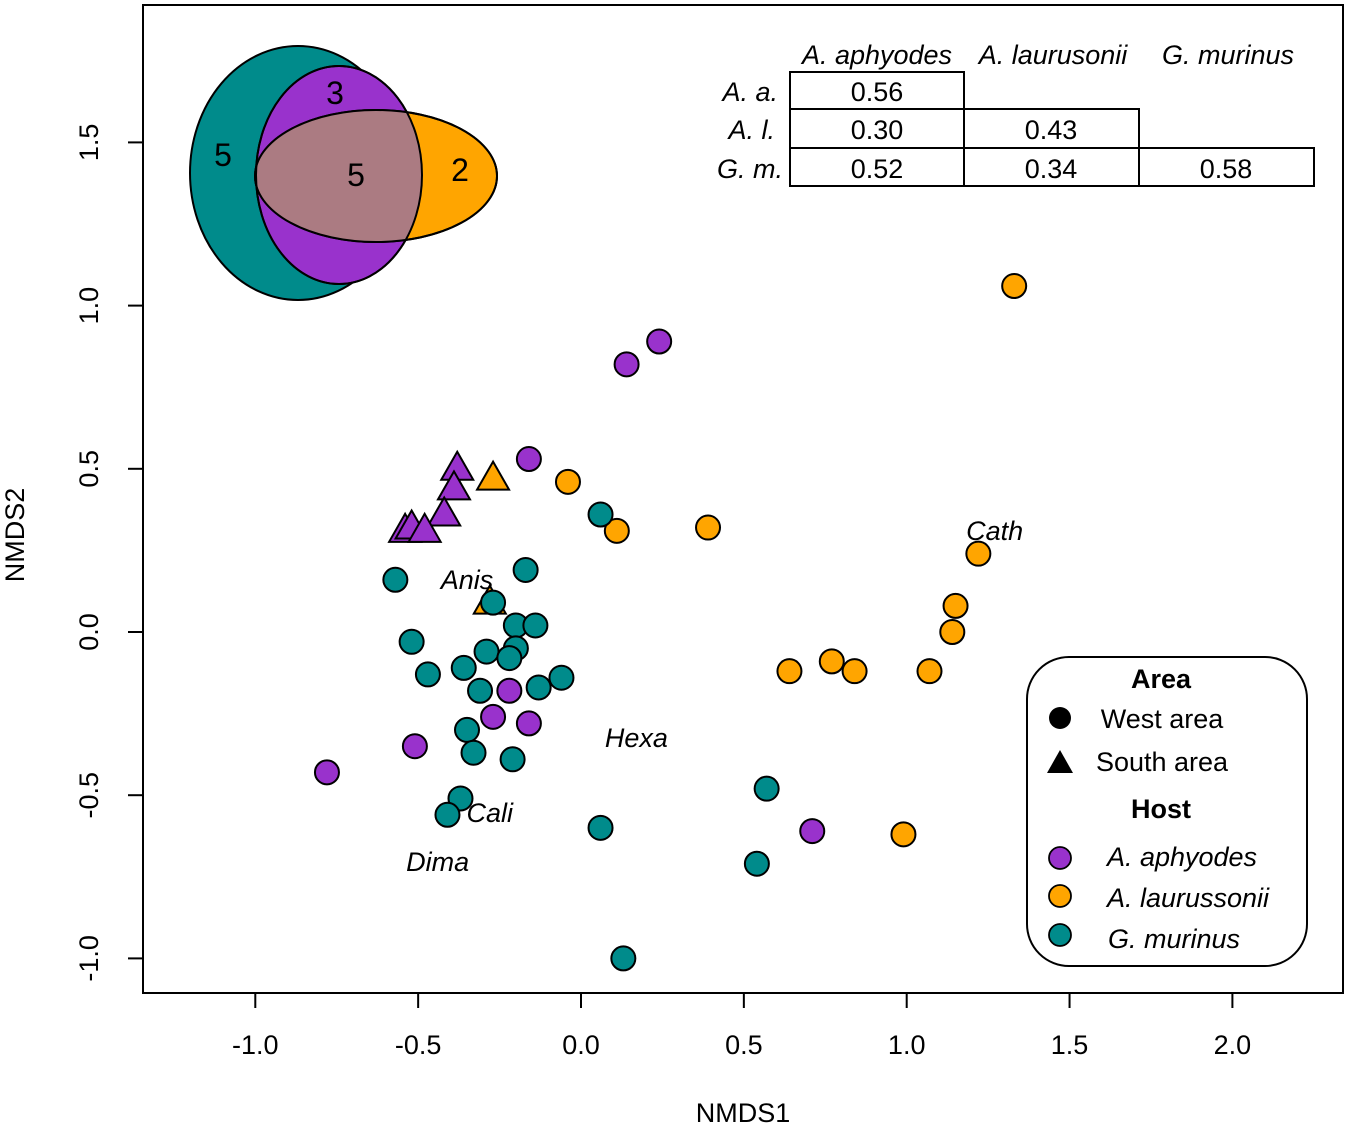  Describe the element at coordinates (1228, 55) in the screenshot. I see `table-col-header: G. murinus` at that location.